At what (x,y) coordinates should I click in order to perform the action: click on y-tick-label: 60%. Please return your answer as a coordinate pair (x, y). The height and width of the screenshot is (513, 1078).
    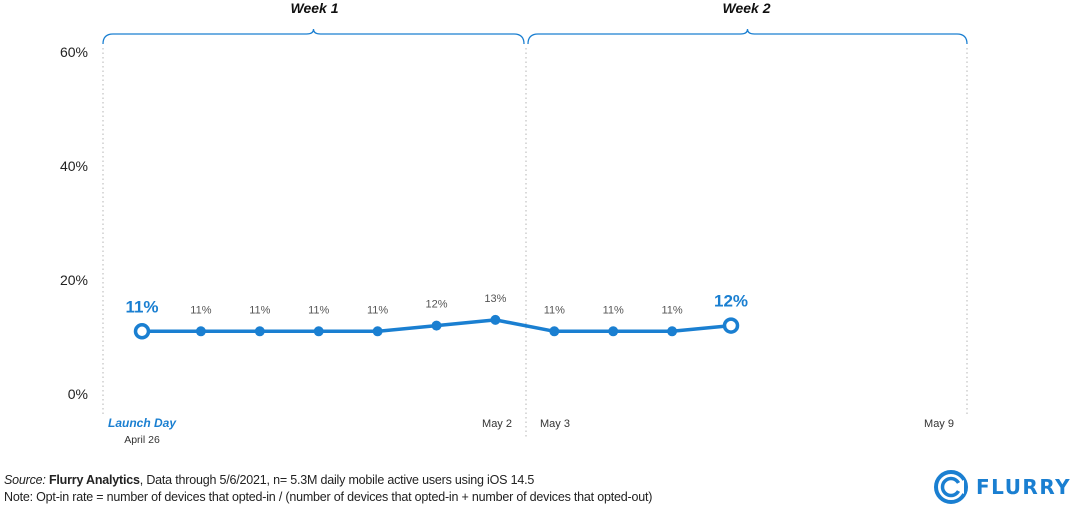
    Looking at the image, I should click on (74, 52).